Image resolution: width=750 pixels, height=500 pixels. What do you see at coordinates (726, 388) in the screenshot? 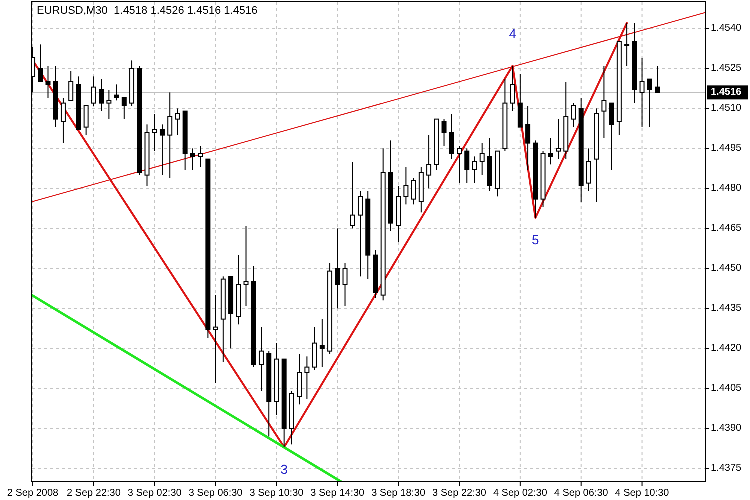
I see `y-tick-label: 1.4405` at bounding box center [726, 388].